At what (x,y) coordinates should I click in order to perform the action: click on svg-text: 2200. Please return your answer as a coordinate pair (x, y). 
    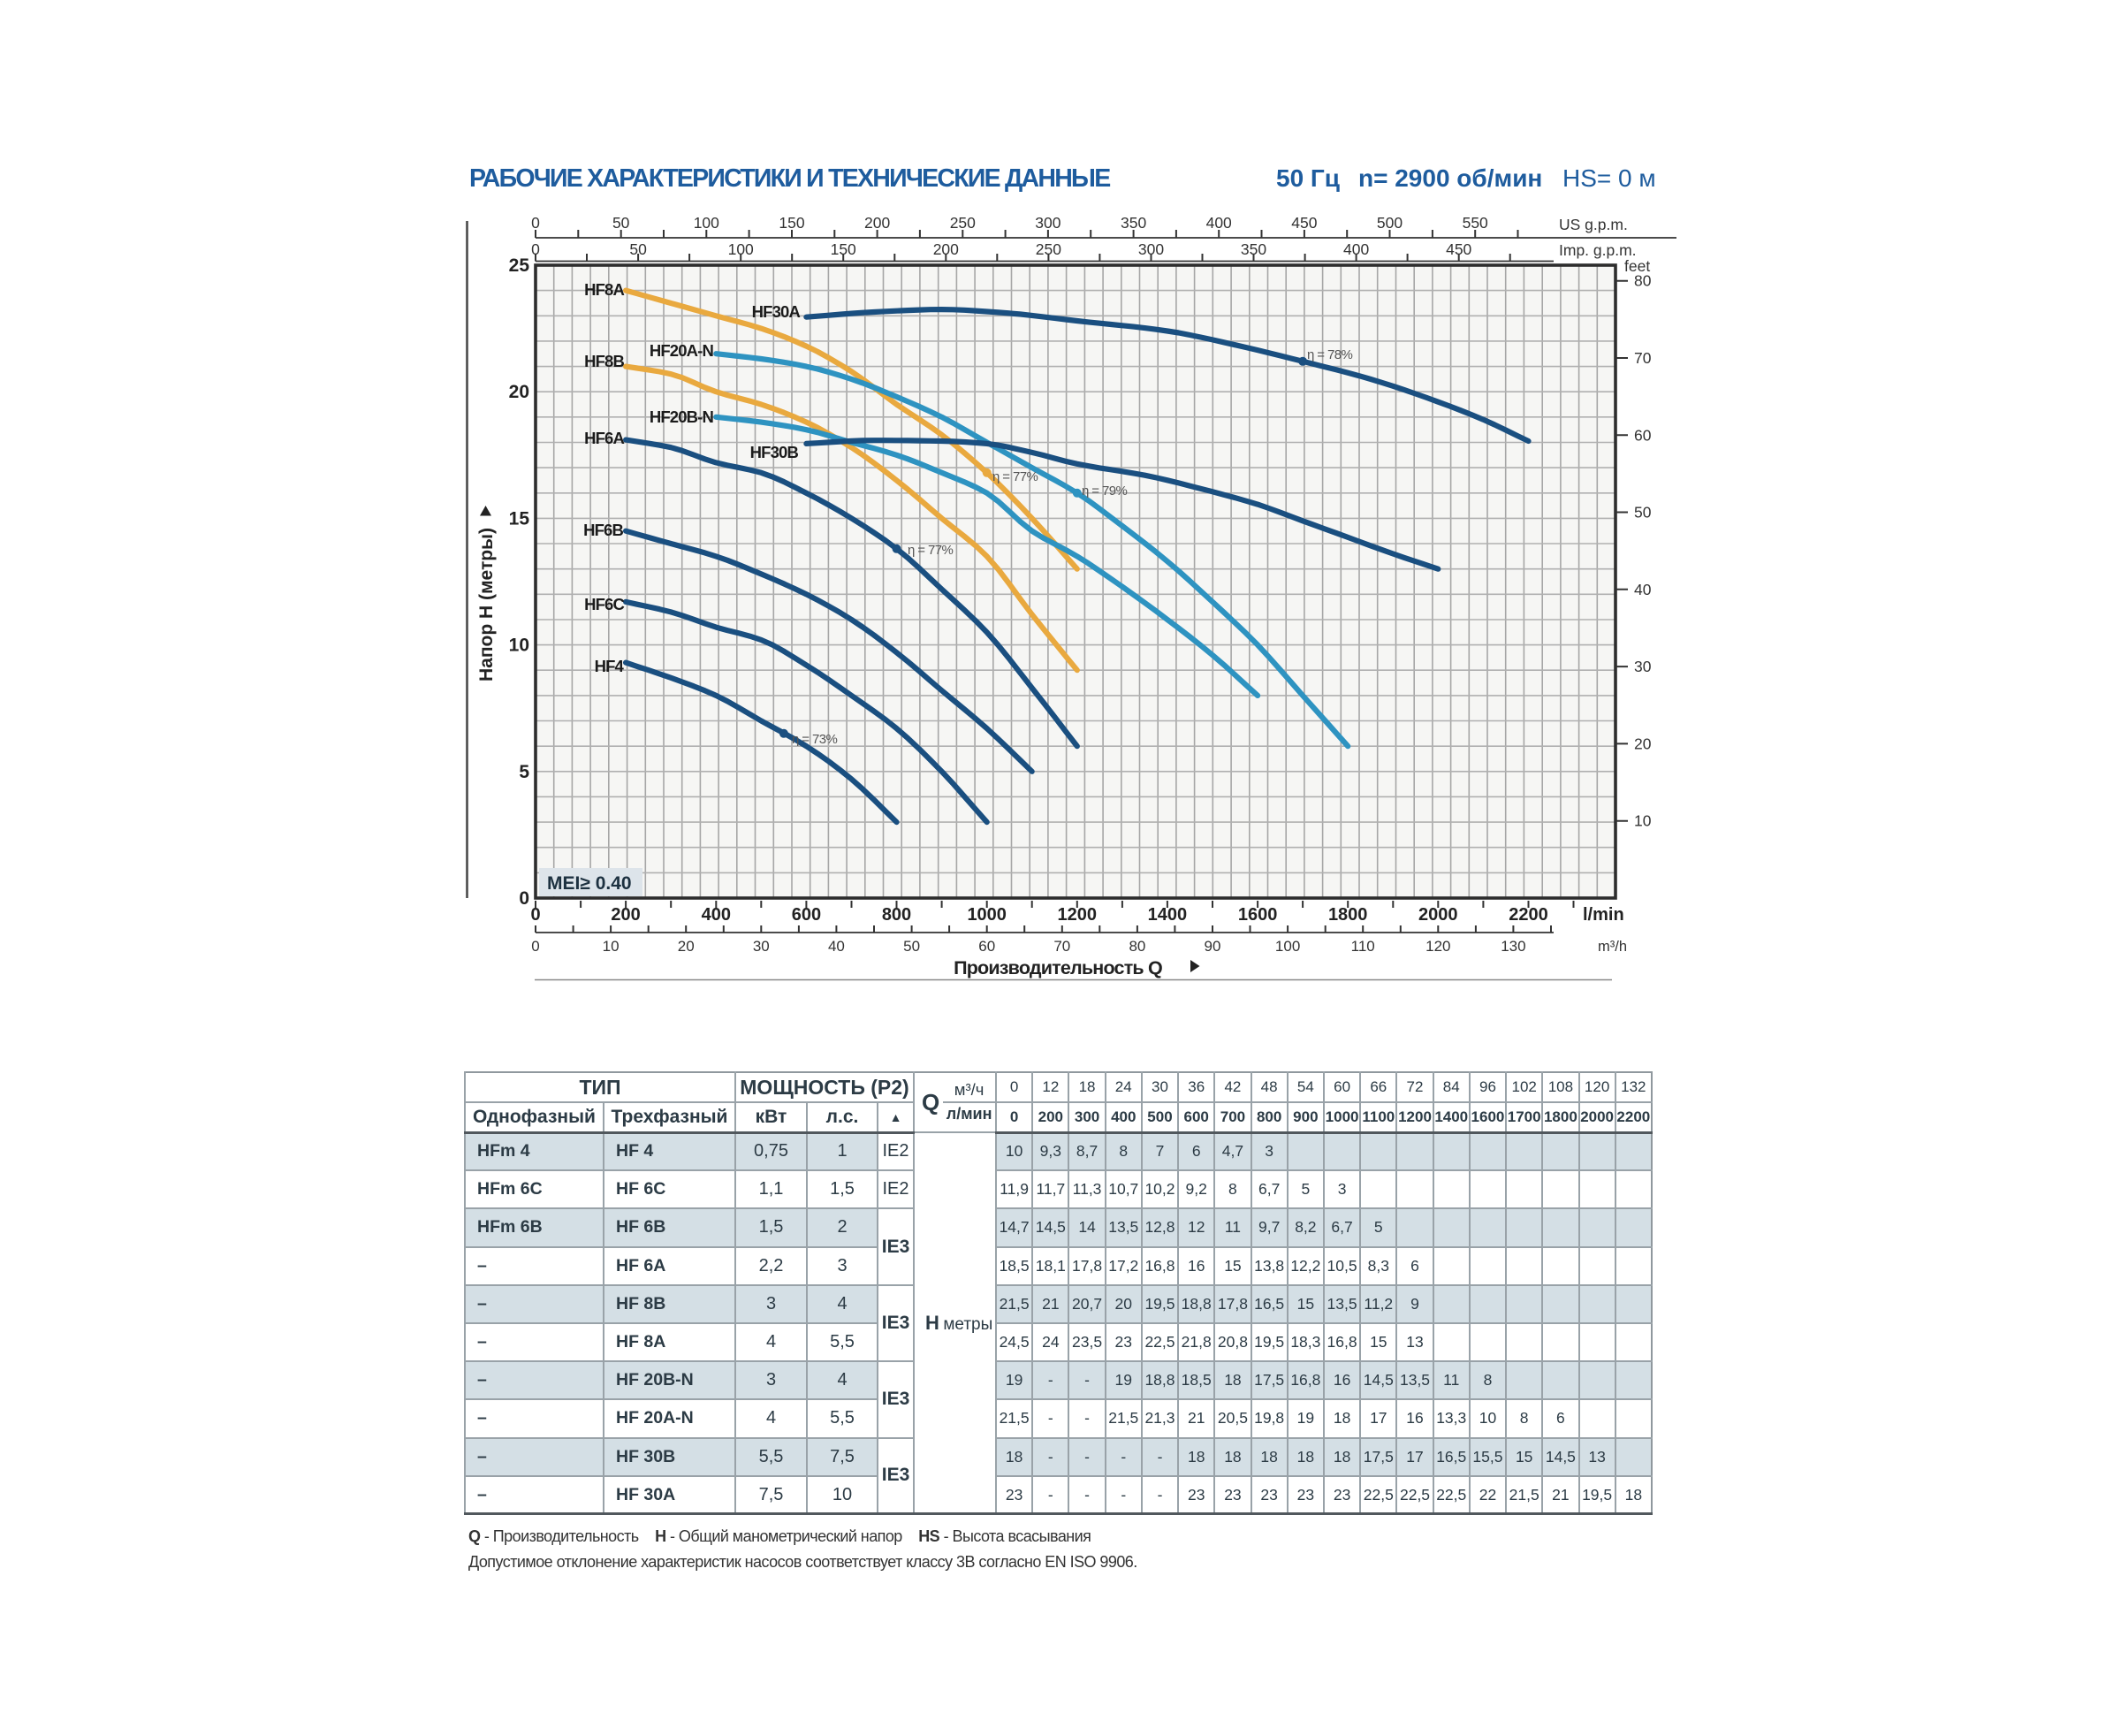
    Looking at the image, I should click on (1528, 915).